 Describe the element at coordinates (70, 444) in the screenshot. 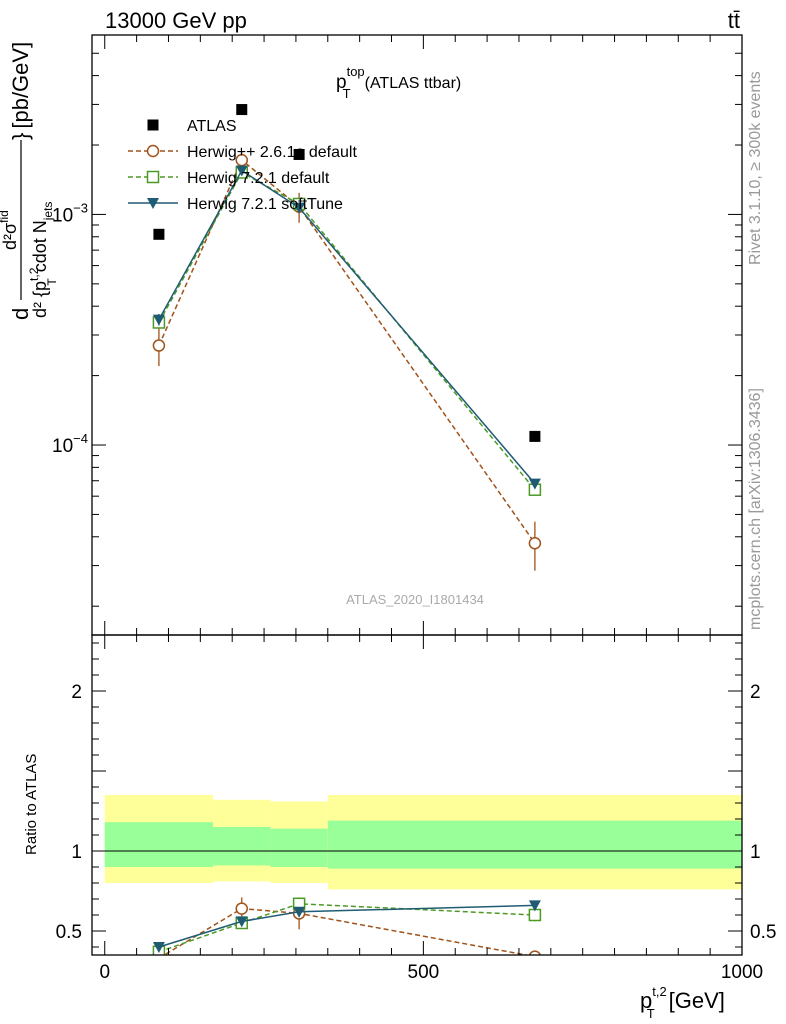

I see `main-ytick-label-0: 10⁻⁴` at that location.